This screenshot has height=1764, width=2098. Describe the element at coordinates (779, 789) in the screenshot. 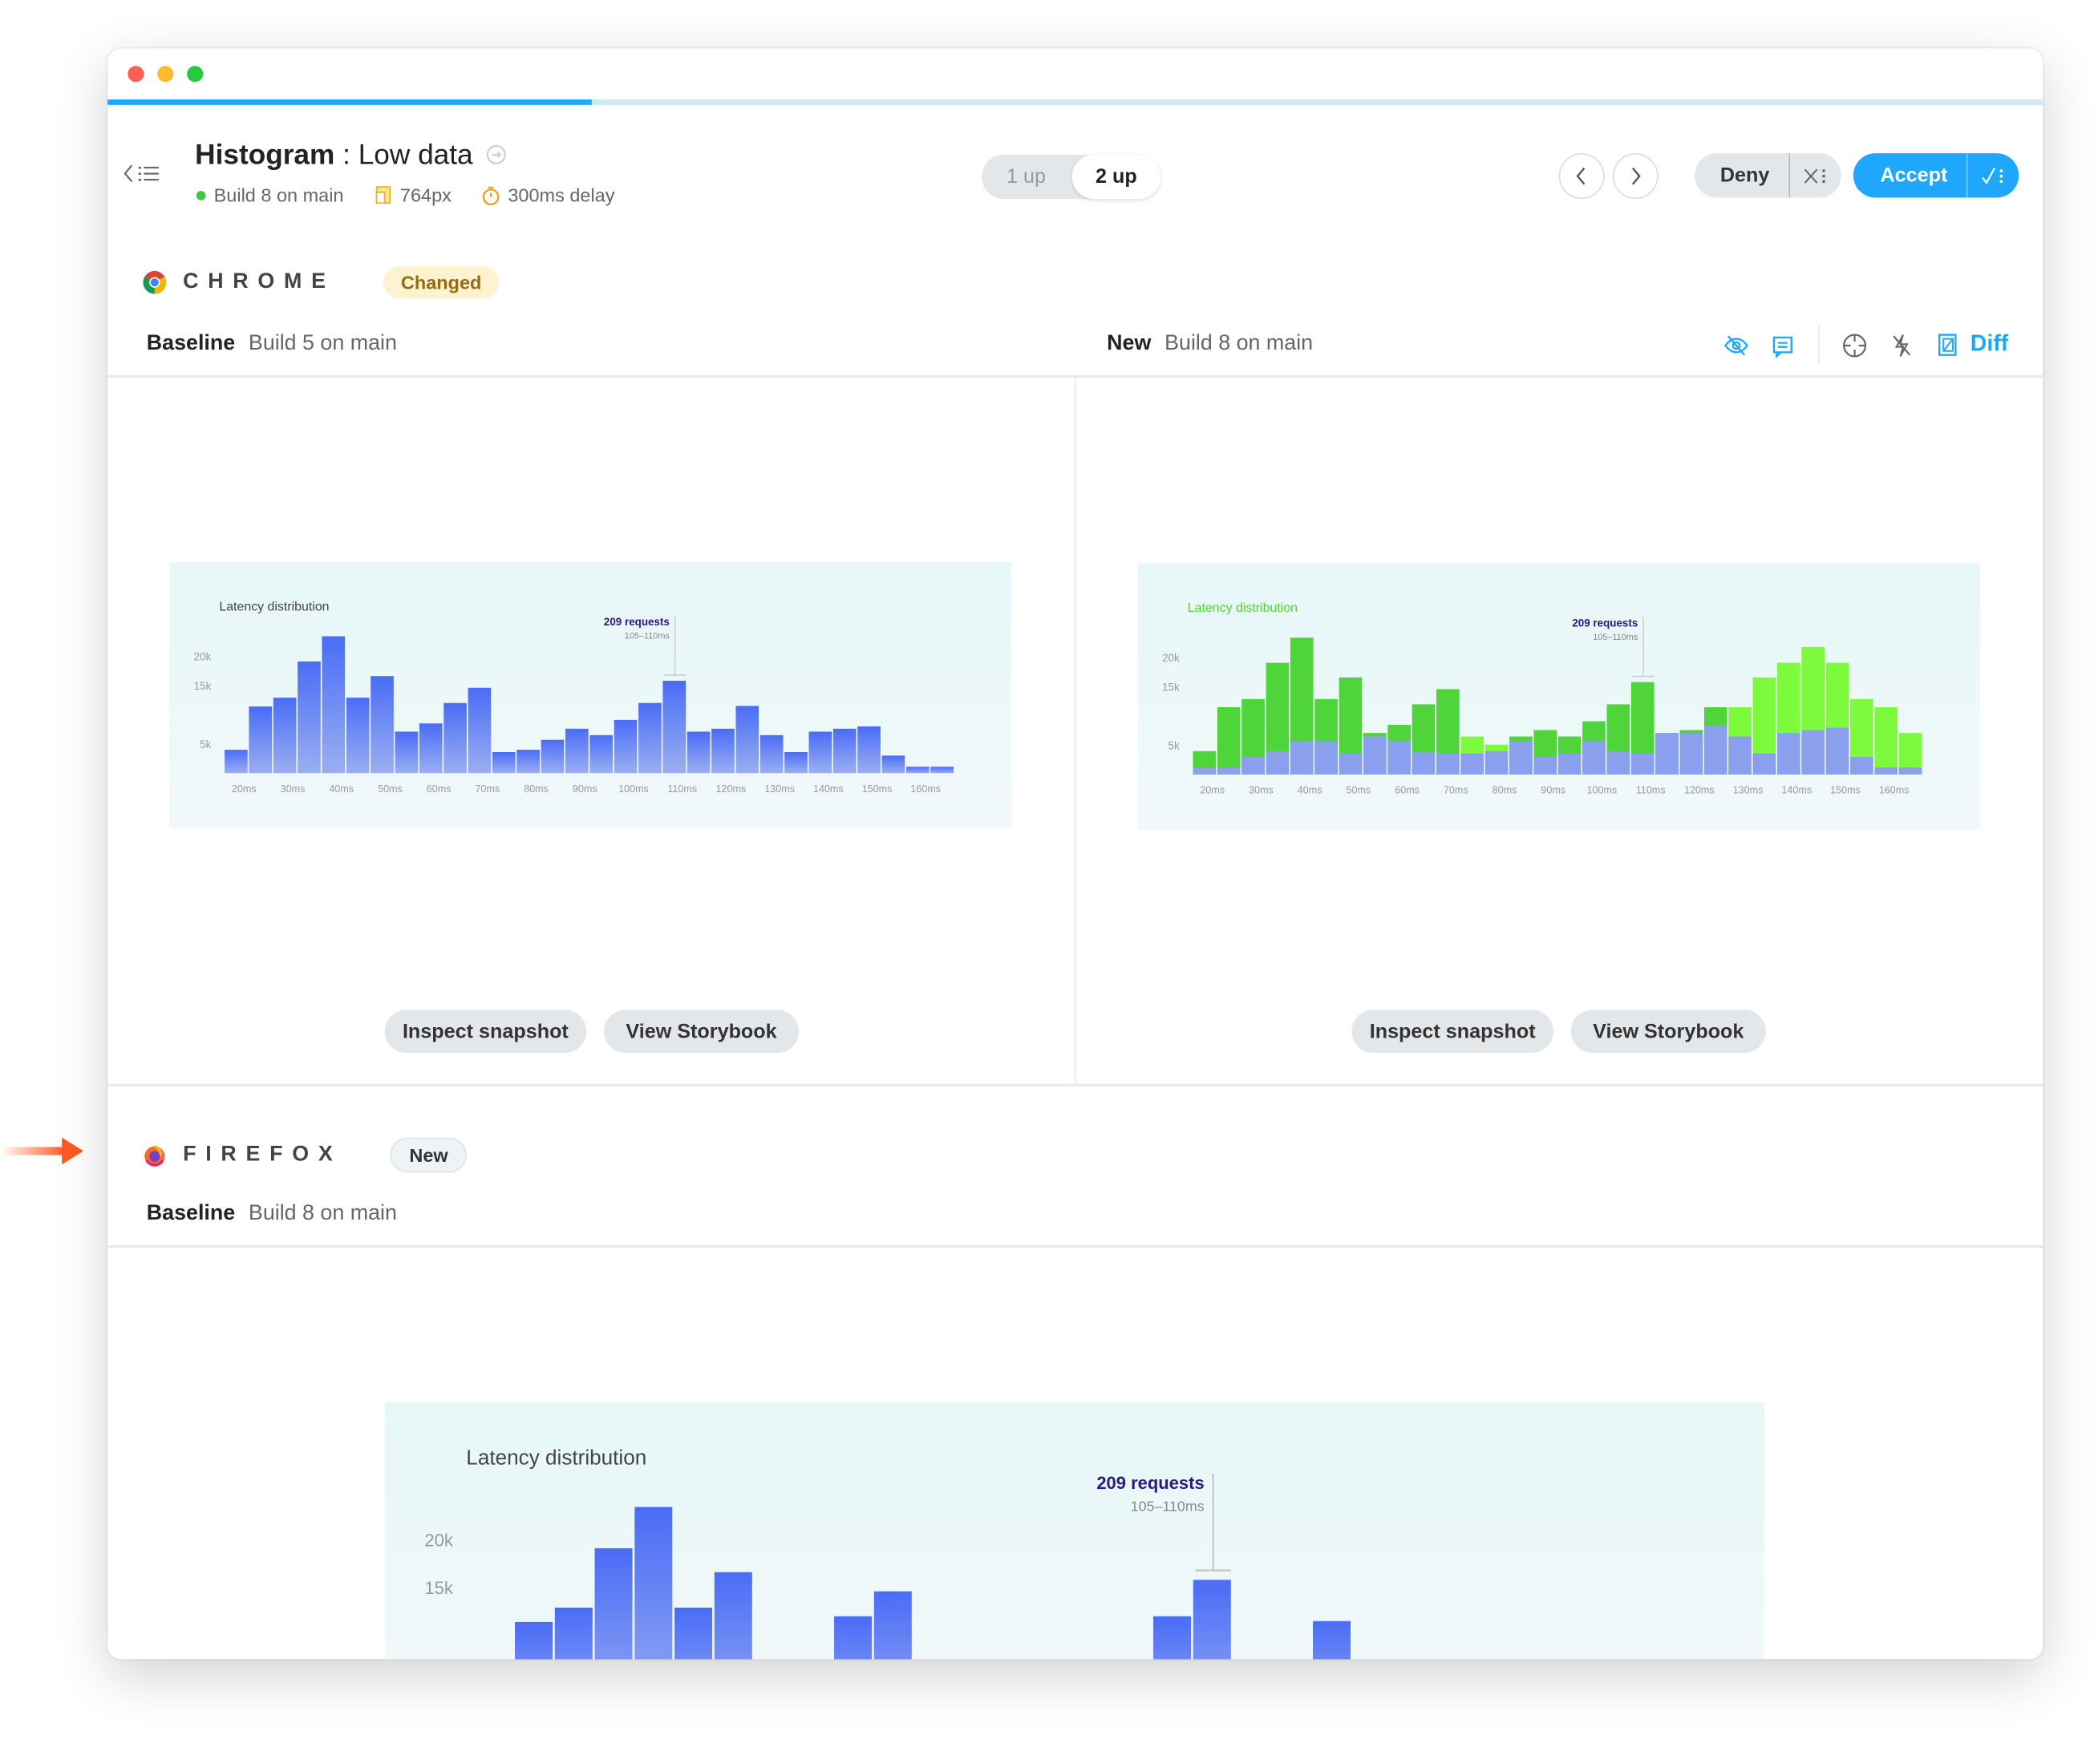

I see `x-tick-label: 130ms` at that location.